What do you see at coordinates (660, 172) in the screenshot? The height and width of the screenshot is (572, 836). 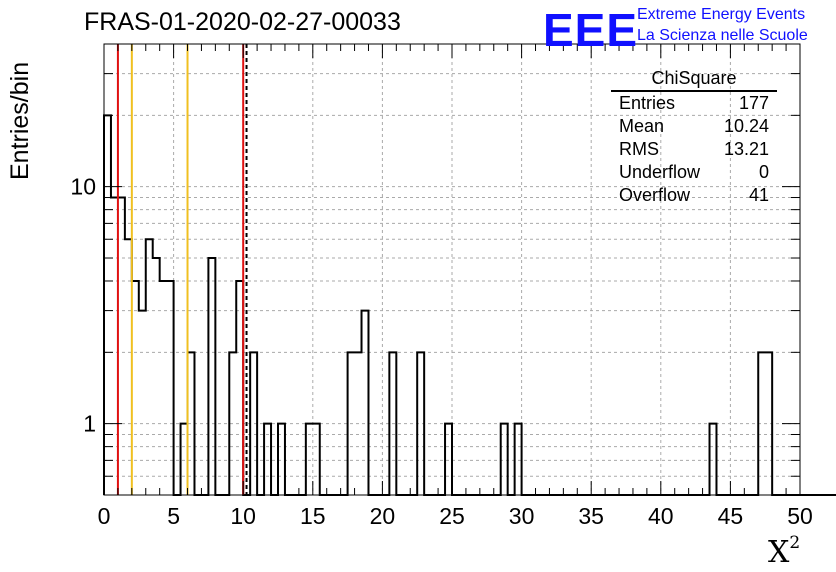 I see `stats-label: Underflow` at bounding box center [660, 172].